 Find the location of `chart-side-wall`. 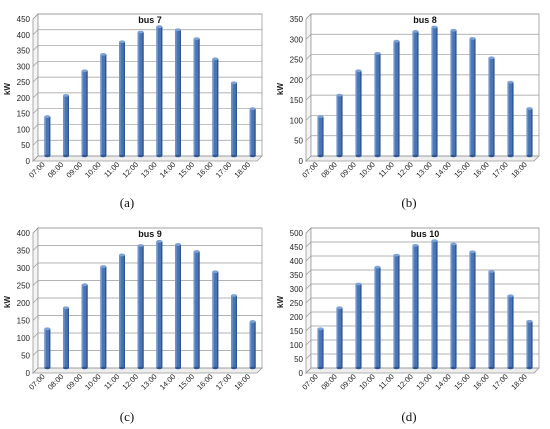

chart-side-wall is located at coordinates (35, 87).